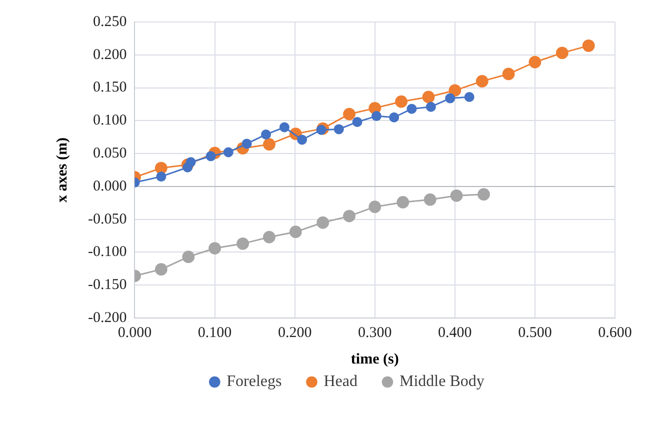 The width and height of the screenshot is (651, 426). Describe the element at coordinates (107, 318) in the screenshot. I see `y-tick-label: -0.200` at that location.